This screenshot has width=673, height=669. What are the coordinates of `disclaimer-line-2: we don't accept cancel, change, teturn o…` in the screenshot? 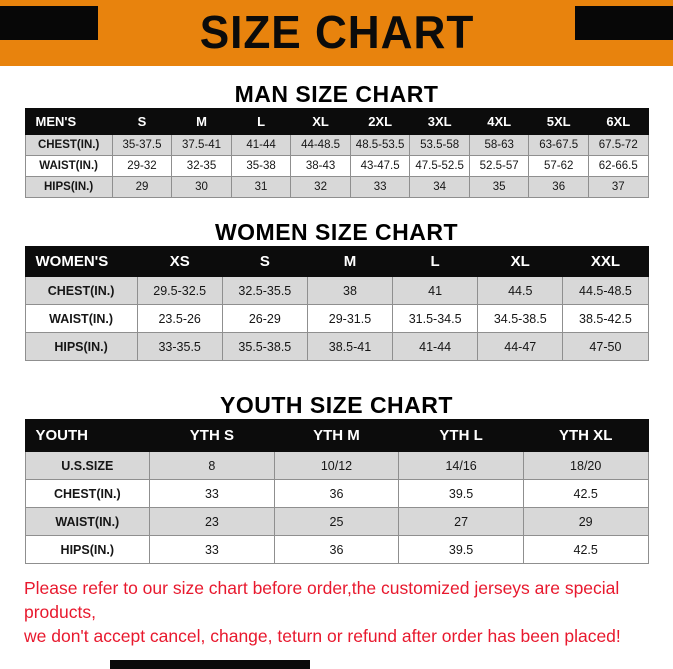 It's located at (322, 636).